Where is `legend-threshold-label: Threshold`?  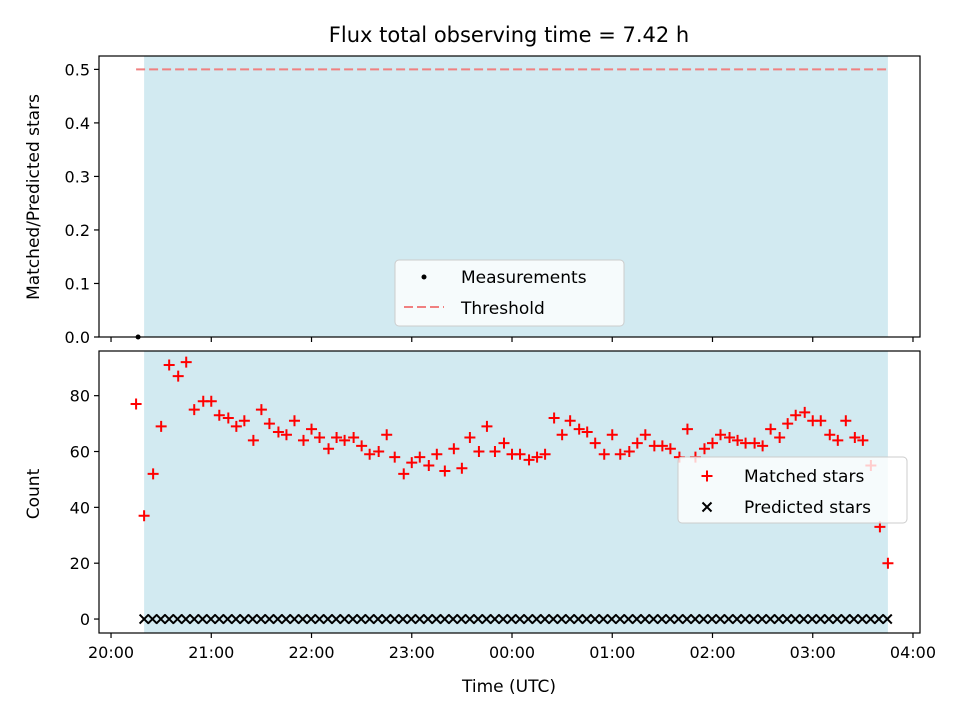 legend-threshold-label: Threshold is located at coordinates (502, 309).